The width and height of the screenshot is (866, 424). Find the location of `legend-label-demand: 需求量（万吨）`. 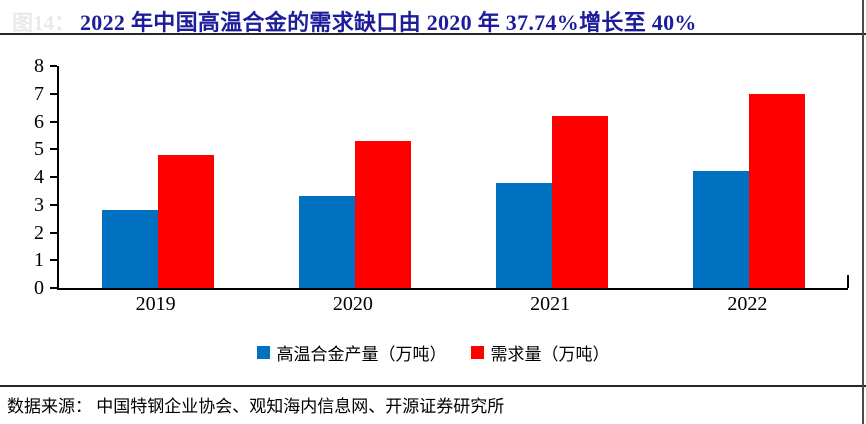

legend-label-demand: 需求量（万吨） is located at coordinates (550, 354).